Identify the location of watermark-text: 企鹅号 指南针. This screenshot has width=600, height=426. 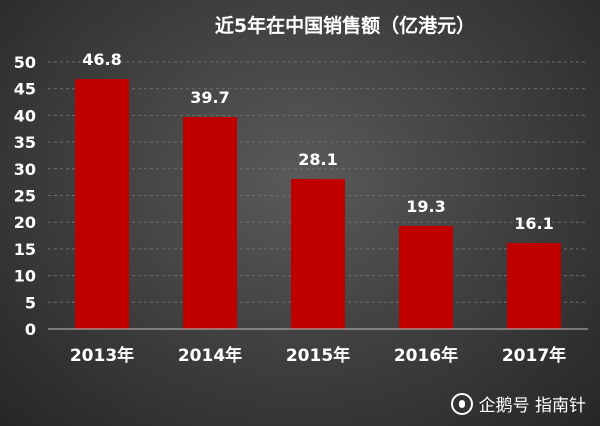
(532, 406).